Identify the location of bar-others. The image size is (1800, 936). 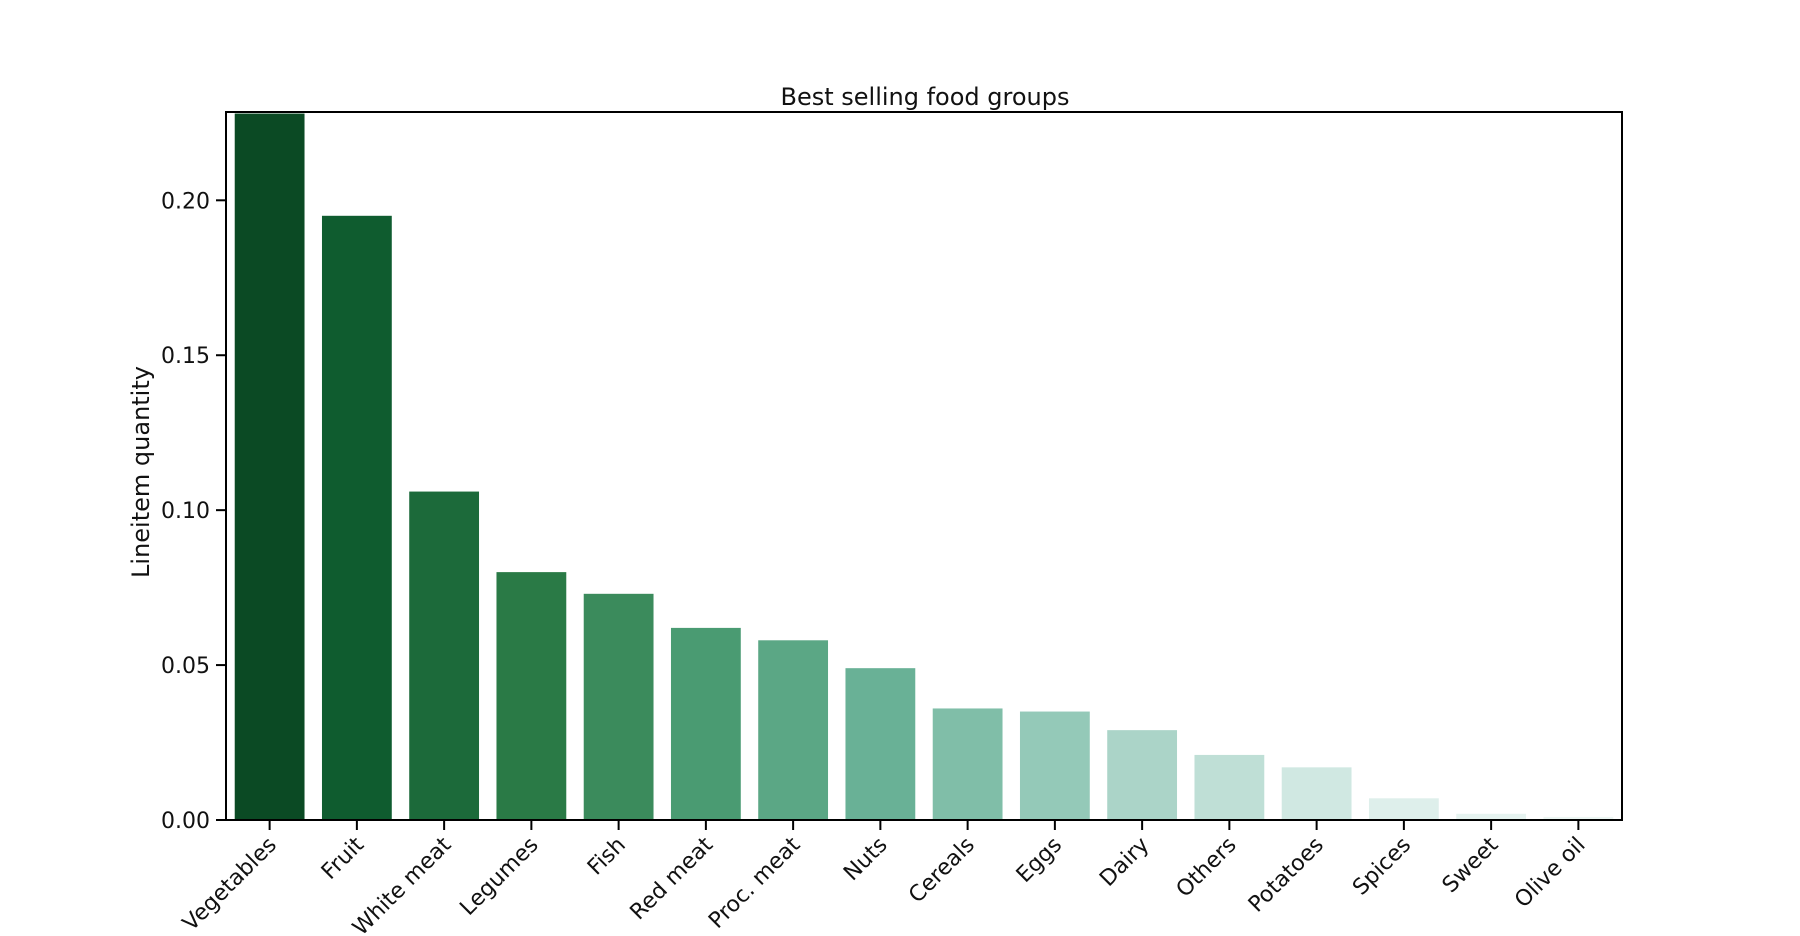
(1229, 787).